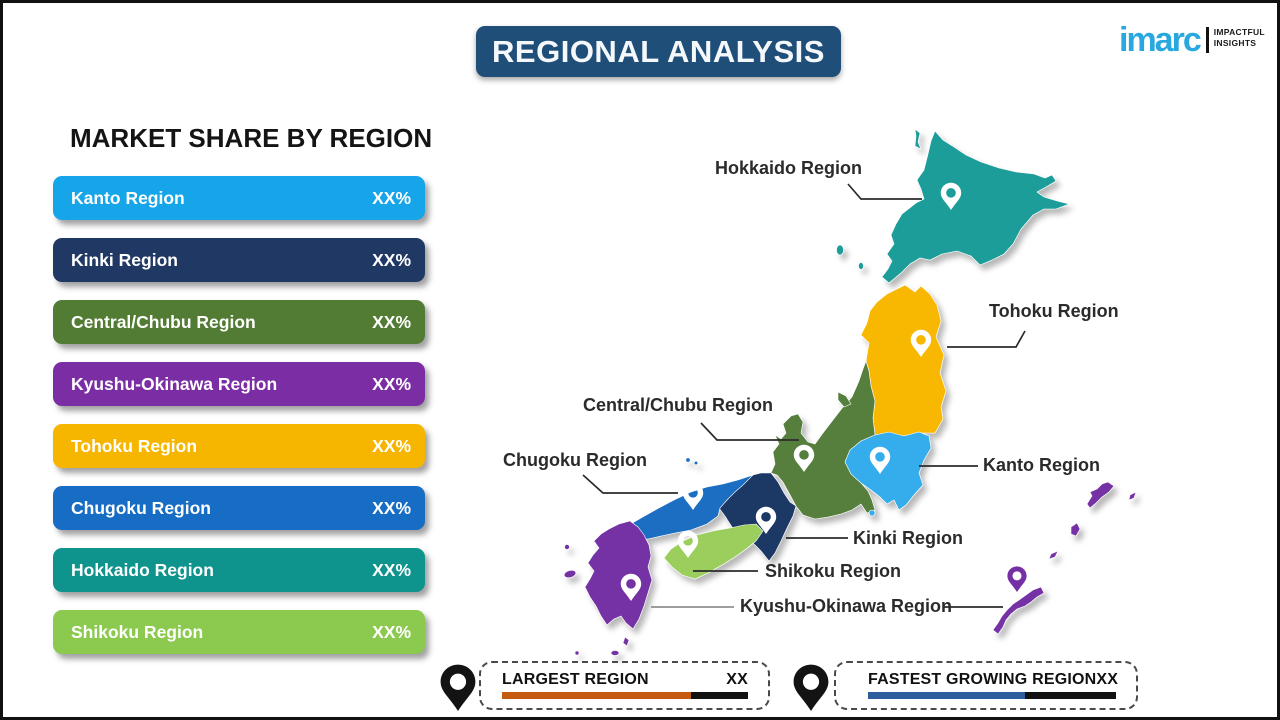 This screenshot has width=1280, height=720. What do you see at coordinates (577, 653) in the screenshot?
I see `map-islet-kyushu-s3` at bounding box center [577, 653].